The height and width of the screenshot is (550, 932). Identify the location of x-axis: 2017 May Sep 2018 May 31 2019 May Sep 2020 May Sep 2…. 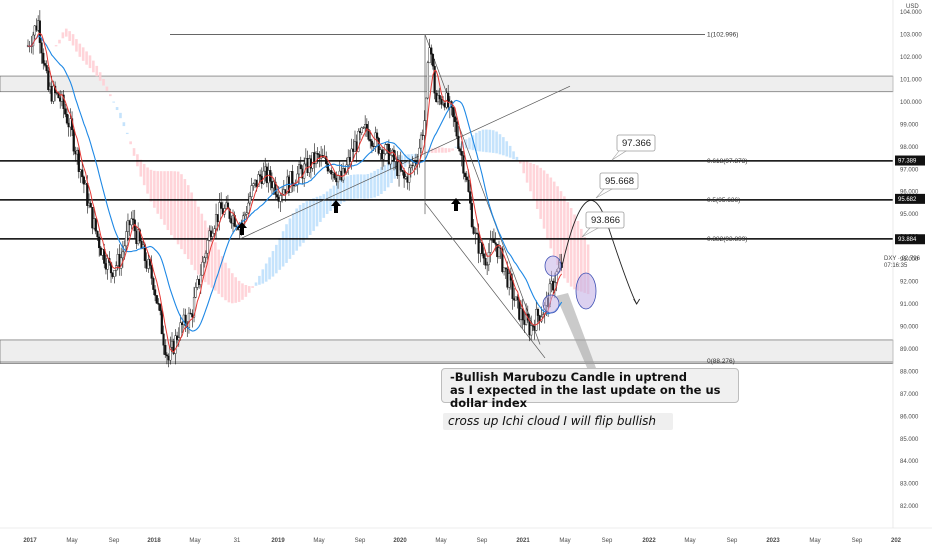
(466, 535).